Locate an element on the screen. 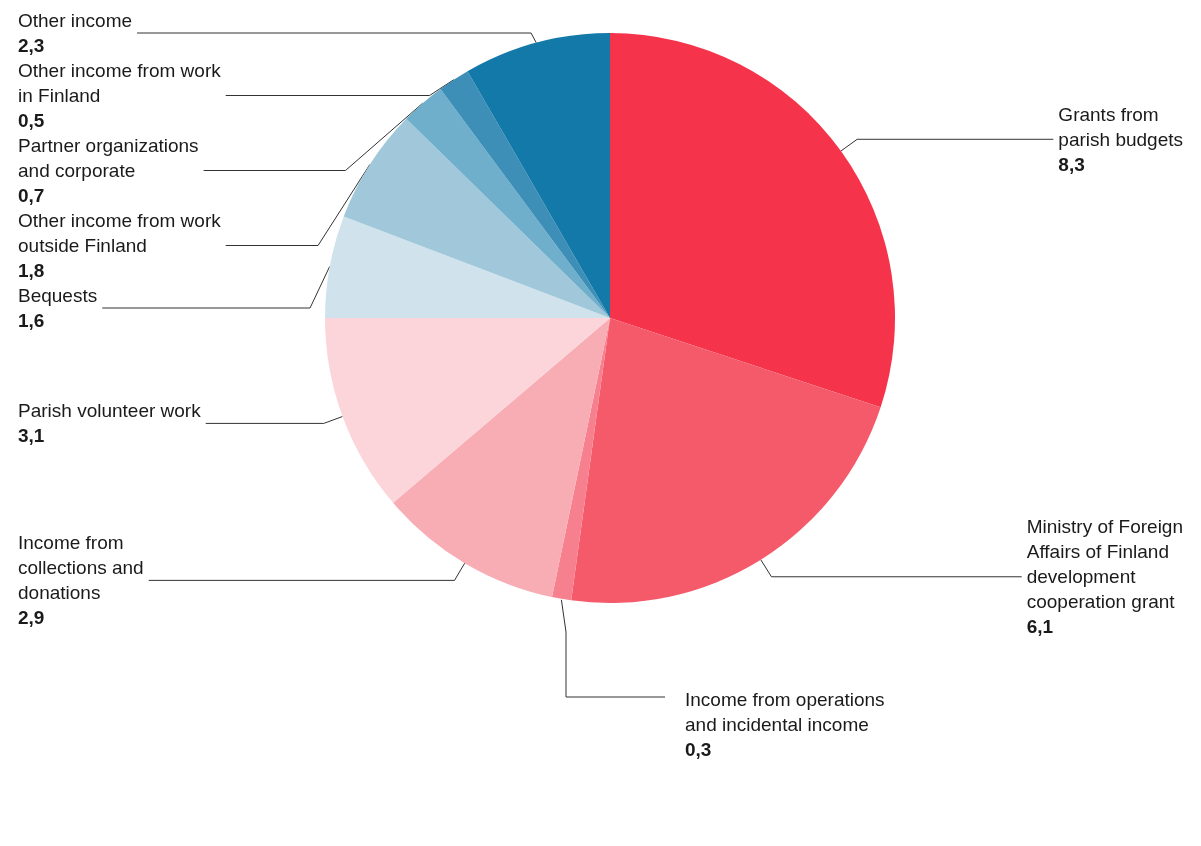 This screenshot has width=1201, height=846. slice-label: Income from collections and donations is located at coordinates (81, 568).